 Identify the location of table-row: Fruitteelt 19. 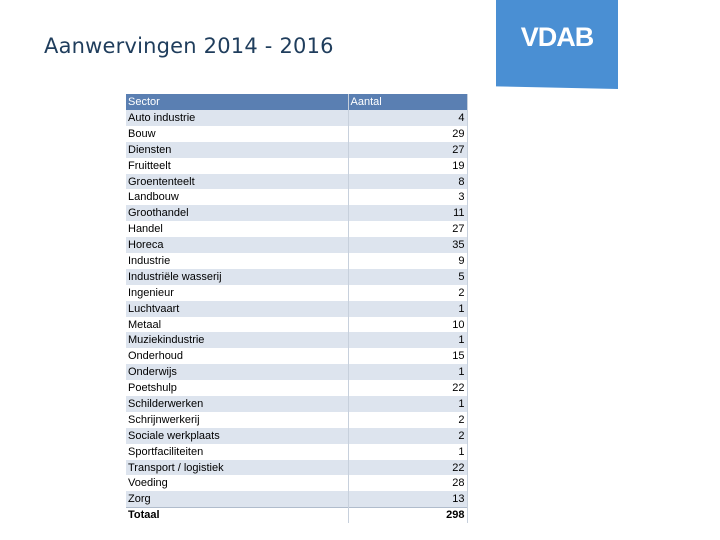
(297, 165).